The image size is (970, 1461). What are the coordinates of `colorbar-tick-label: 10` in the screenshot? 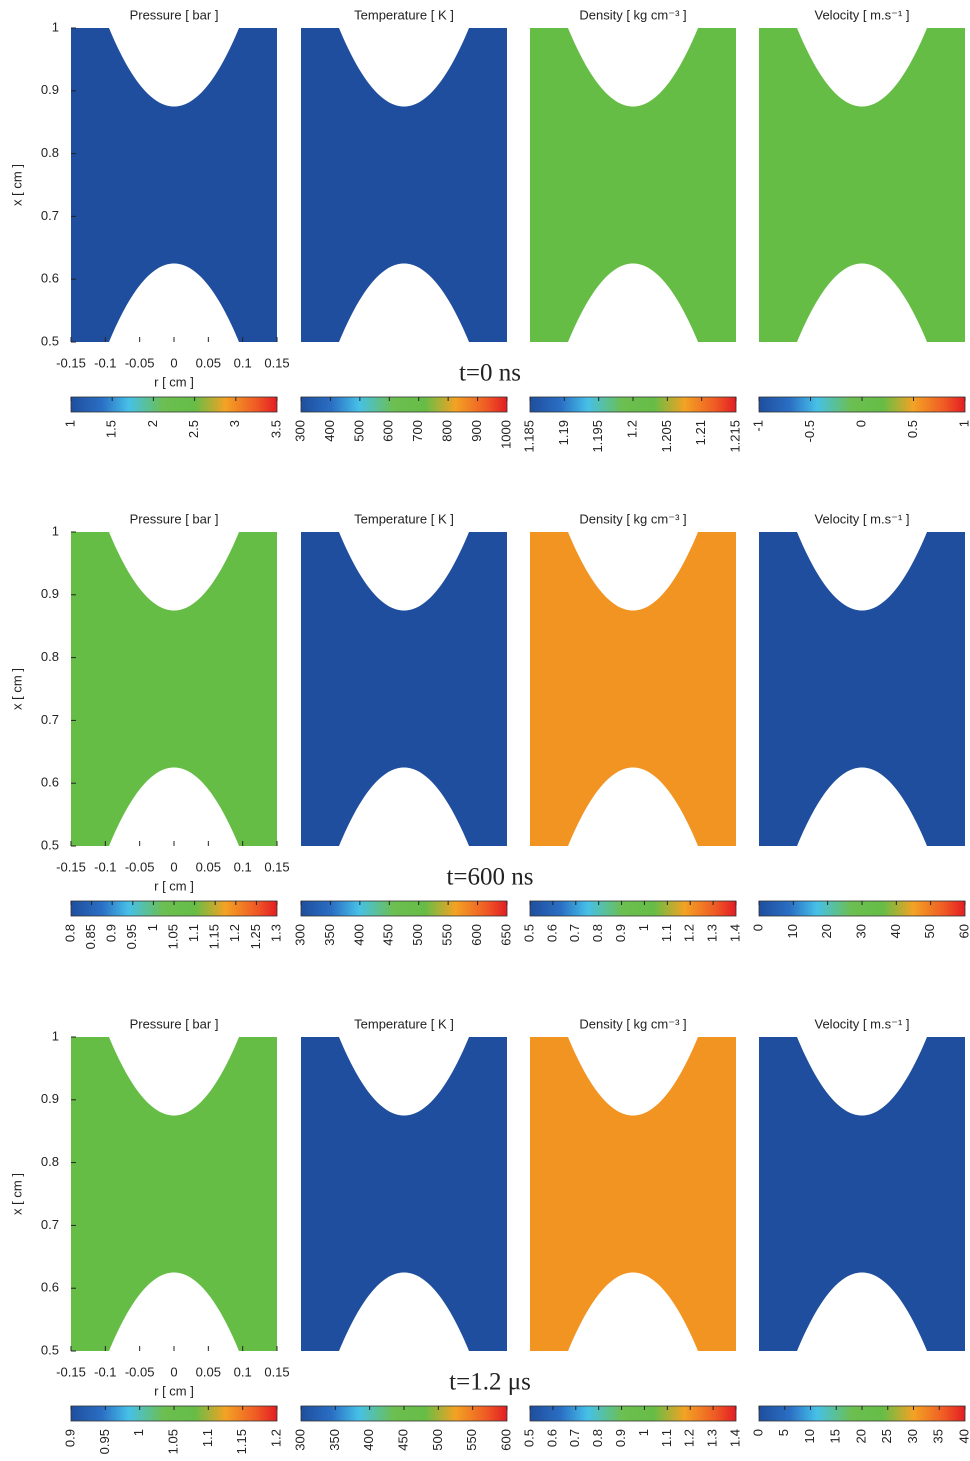 It's located at (809, 1436).